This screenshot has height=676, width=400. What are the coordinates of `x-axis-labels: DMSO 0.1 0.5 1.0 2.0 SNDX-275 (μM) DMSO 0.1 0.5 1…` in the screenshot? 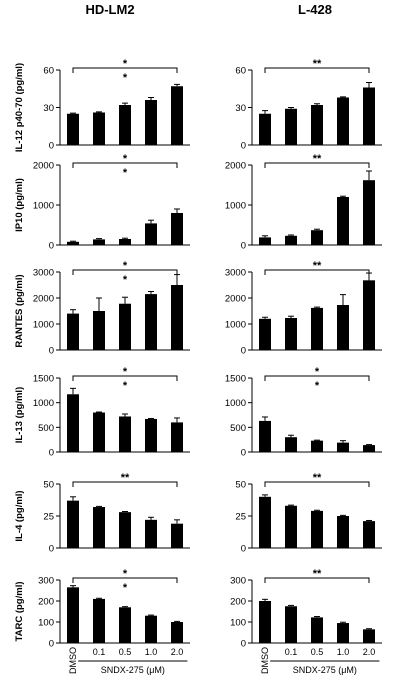 It's located at (224, 661).